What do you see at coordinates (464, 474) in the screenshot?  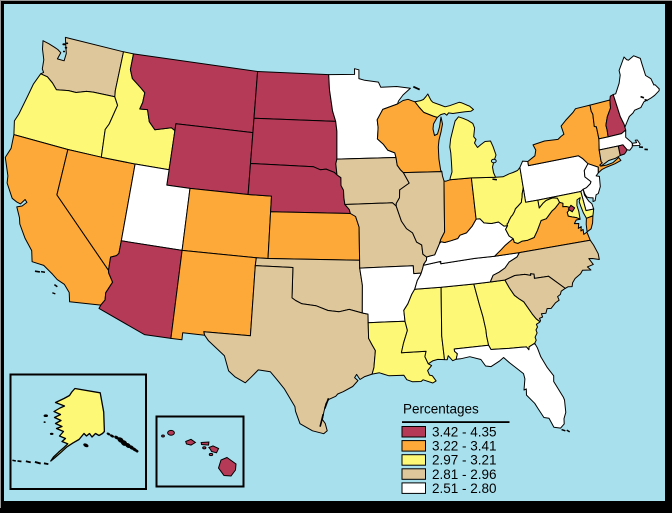 I see `svg-text: 2.81 - 2.96` at bounding box center [464, 474].